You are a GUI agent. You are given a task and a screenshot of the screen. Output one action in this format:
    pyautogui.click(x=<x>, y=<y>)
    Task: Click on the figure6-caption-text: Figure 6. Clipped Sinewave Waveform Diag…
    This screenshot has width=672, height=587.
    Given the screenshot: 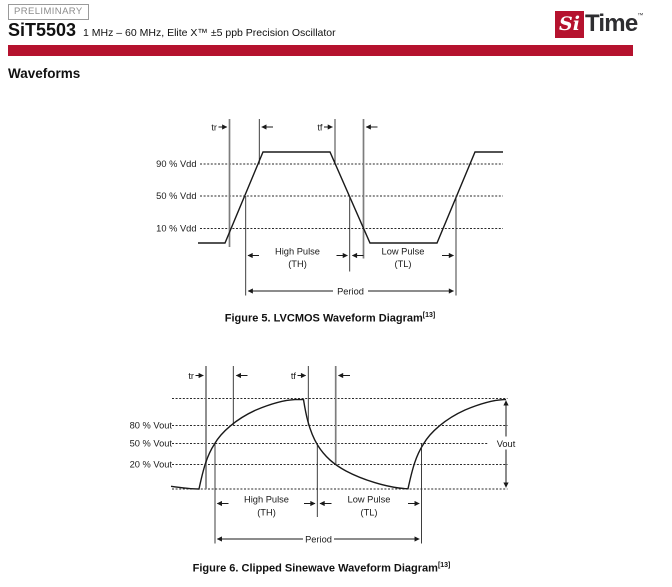 What is the action you would take?
    pyautogui.click(x=315, y=568)
    